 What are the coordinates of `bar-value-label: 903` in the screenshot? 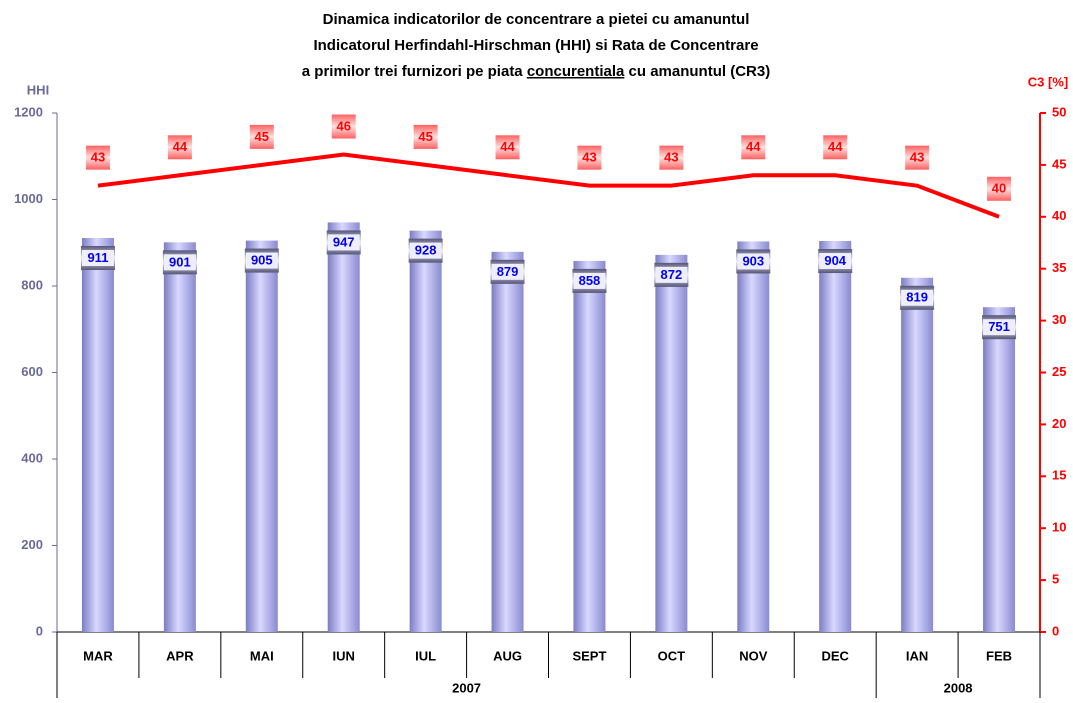 It's located at (753, 260).